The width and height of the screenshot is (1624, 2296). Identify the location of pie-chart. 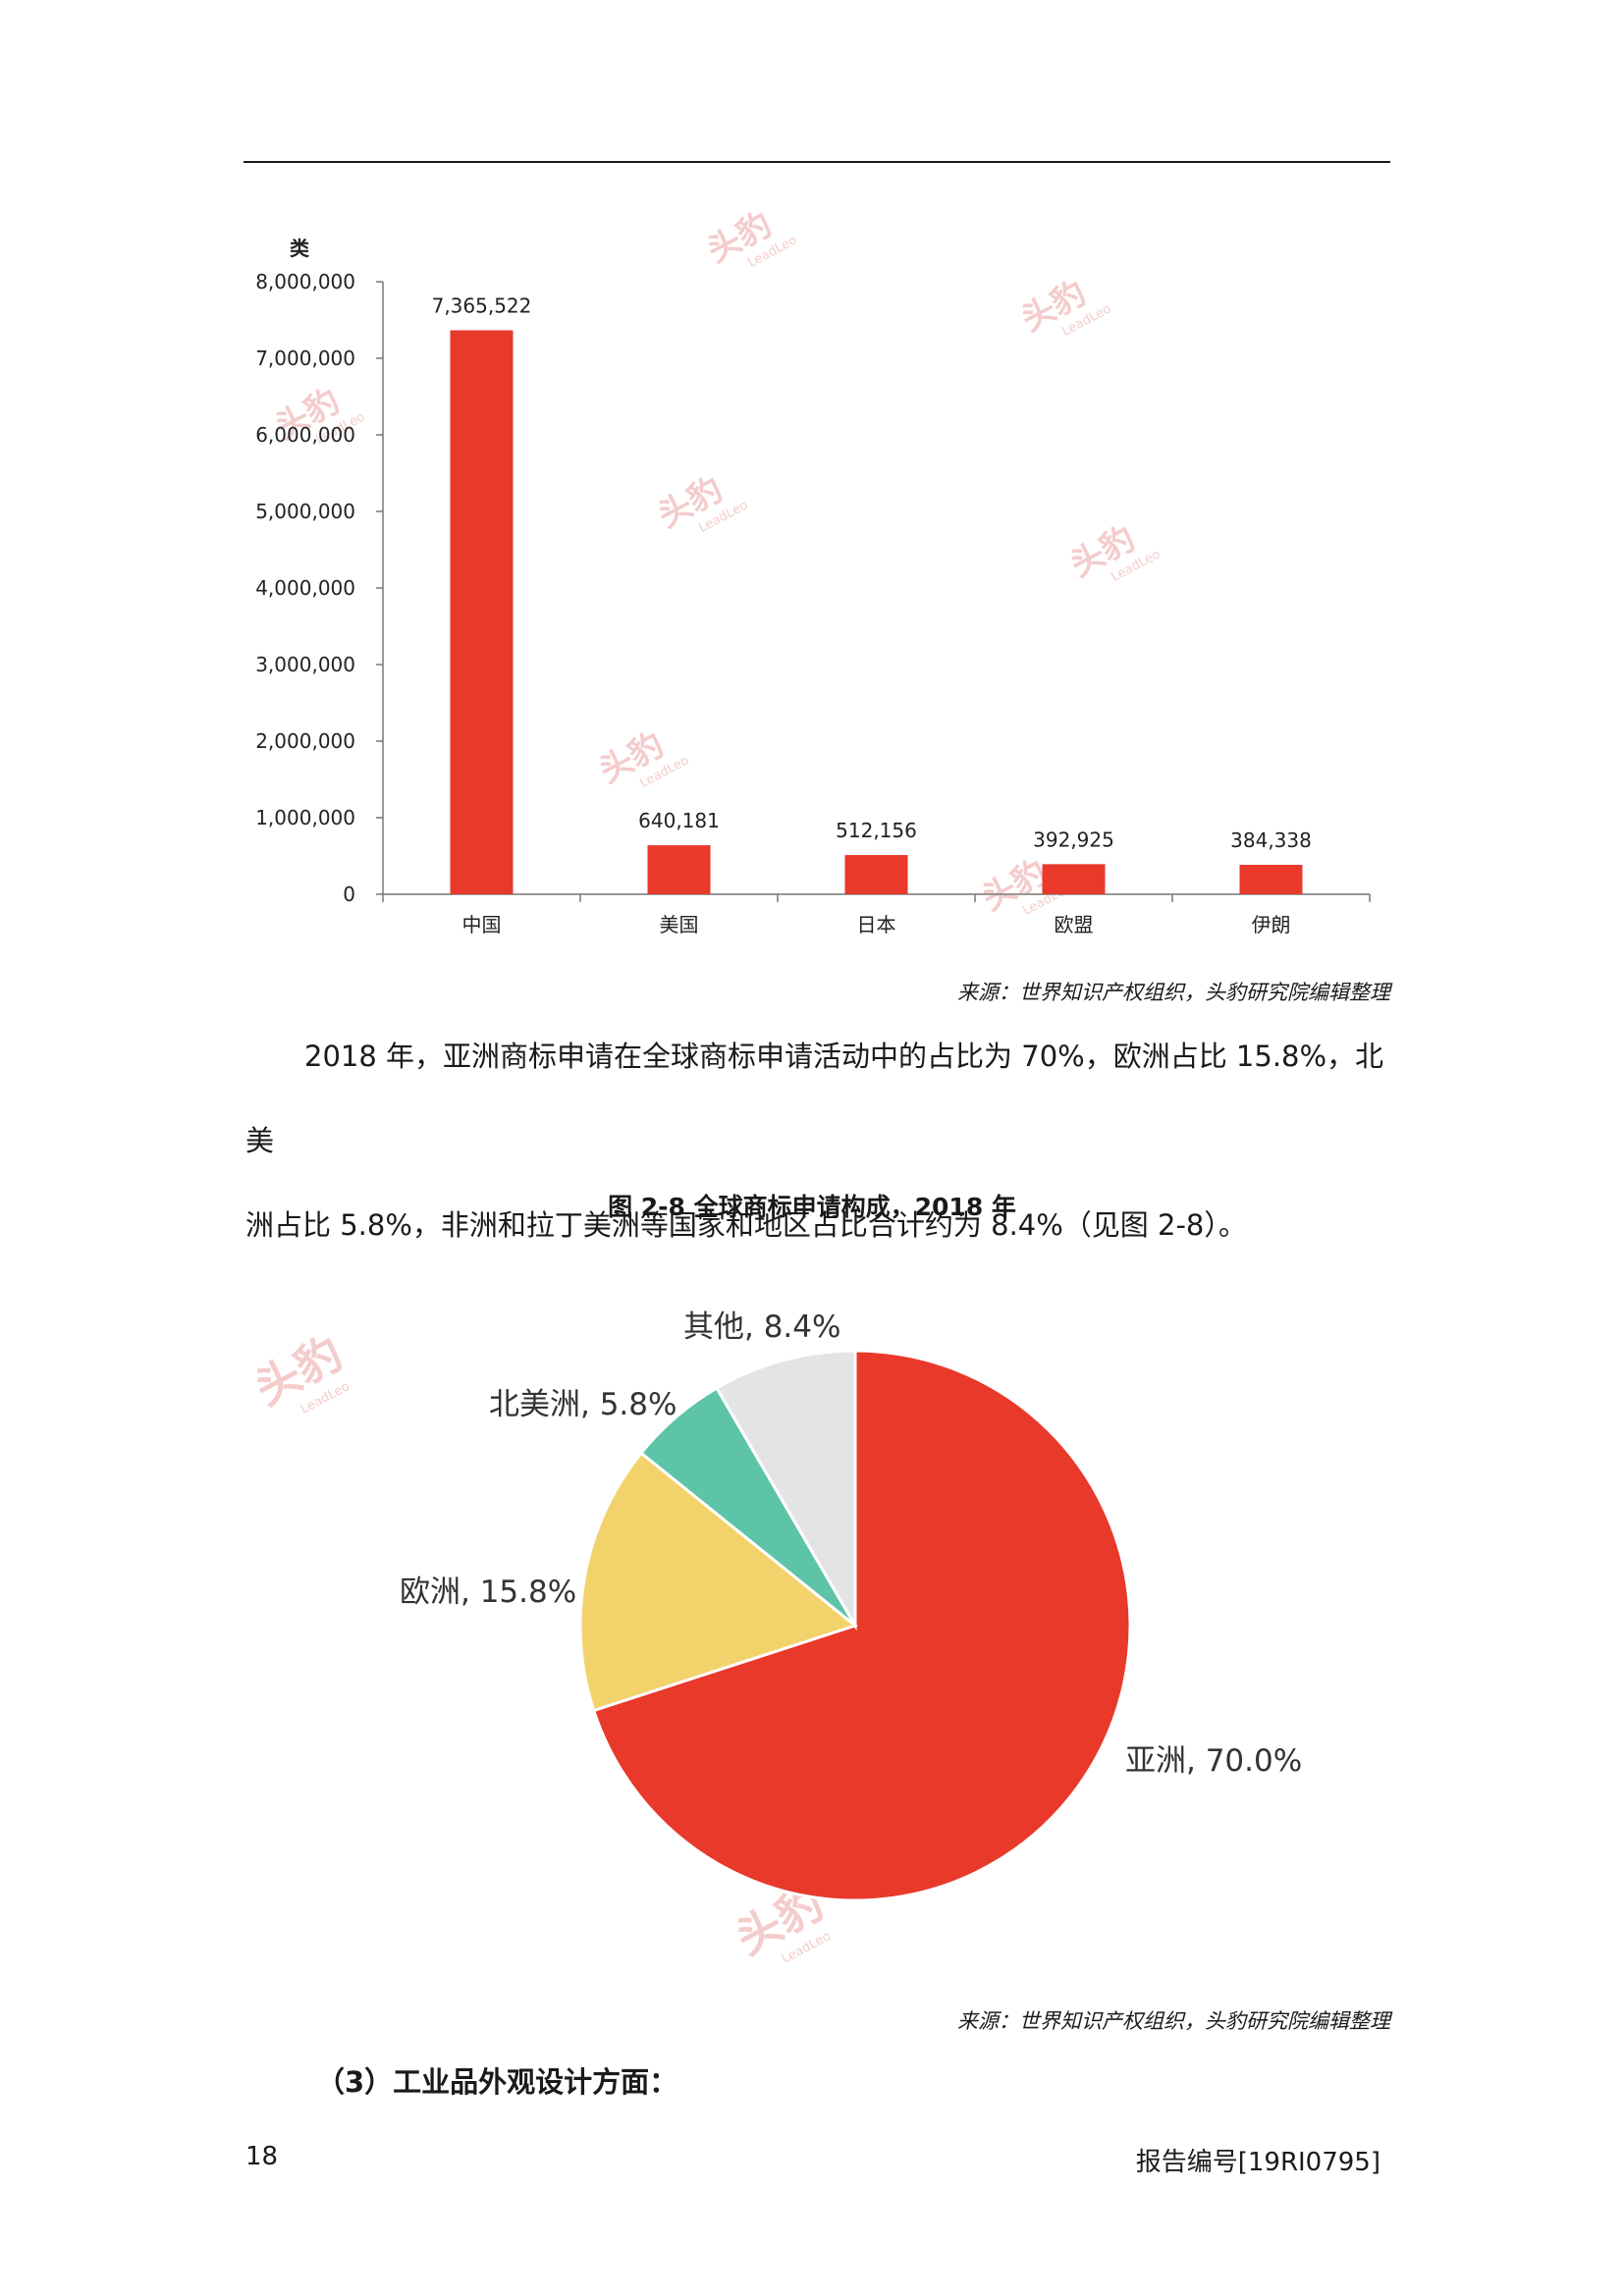
(855, 1625).